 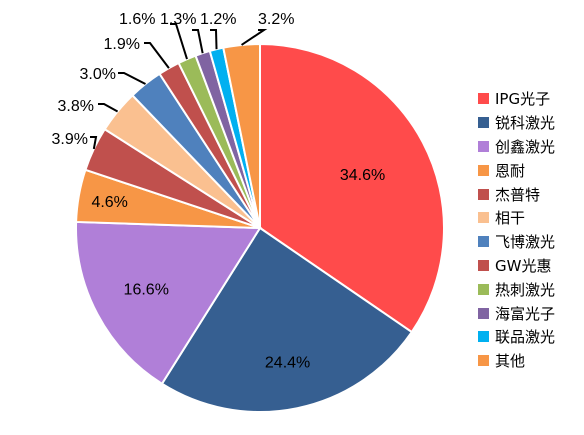 I want to click on data-label-4: 4.6%, so click(x=109, y=202).